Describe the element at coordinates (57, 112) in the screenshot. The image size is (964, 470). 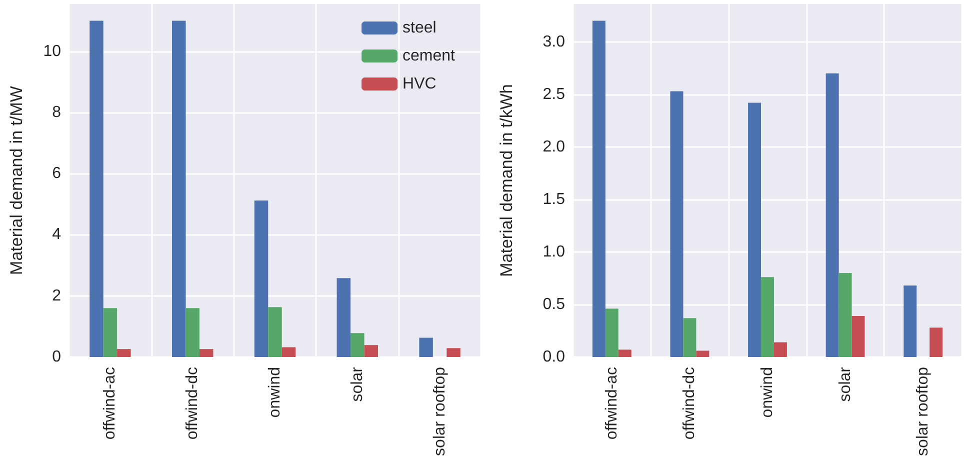
I see `y-tick-label: 8` at that location.